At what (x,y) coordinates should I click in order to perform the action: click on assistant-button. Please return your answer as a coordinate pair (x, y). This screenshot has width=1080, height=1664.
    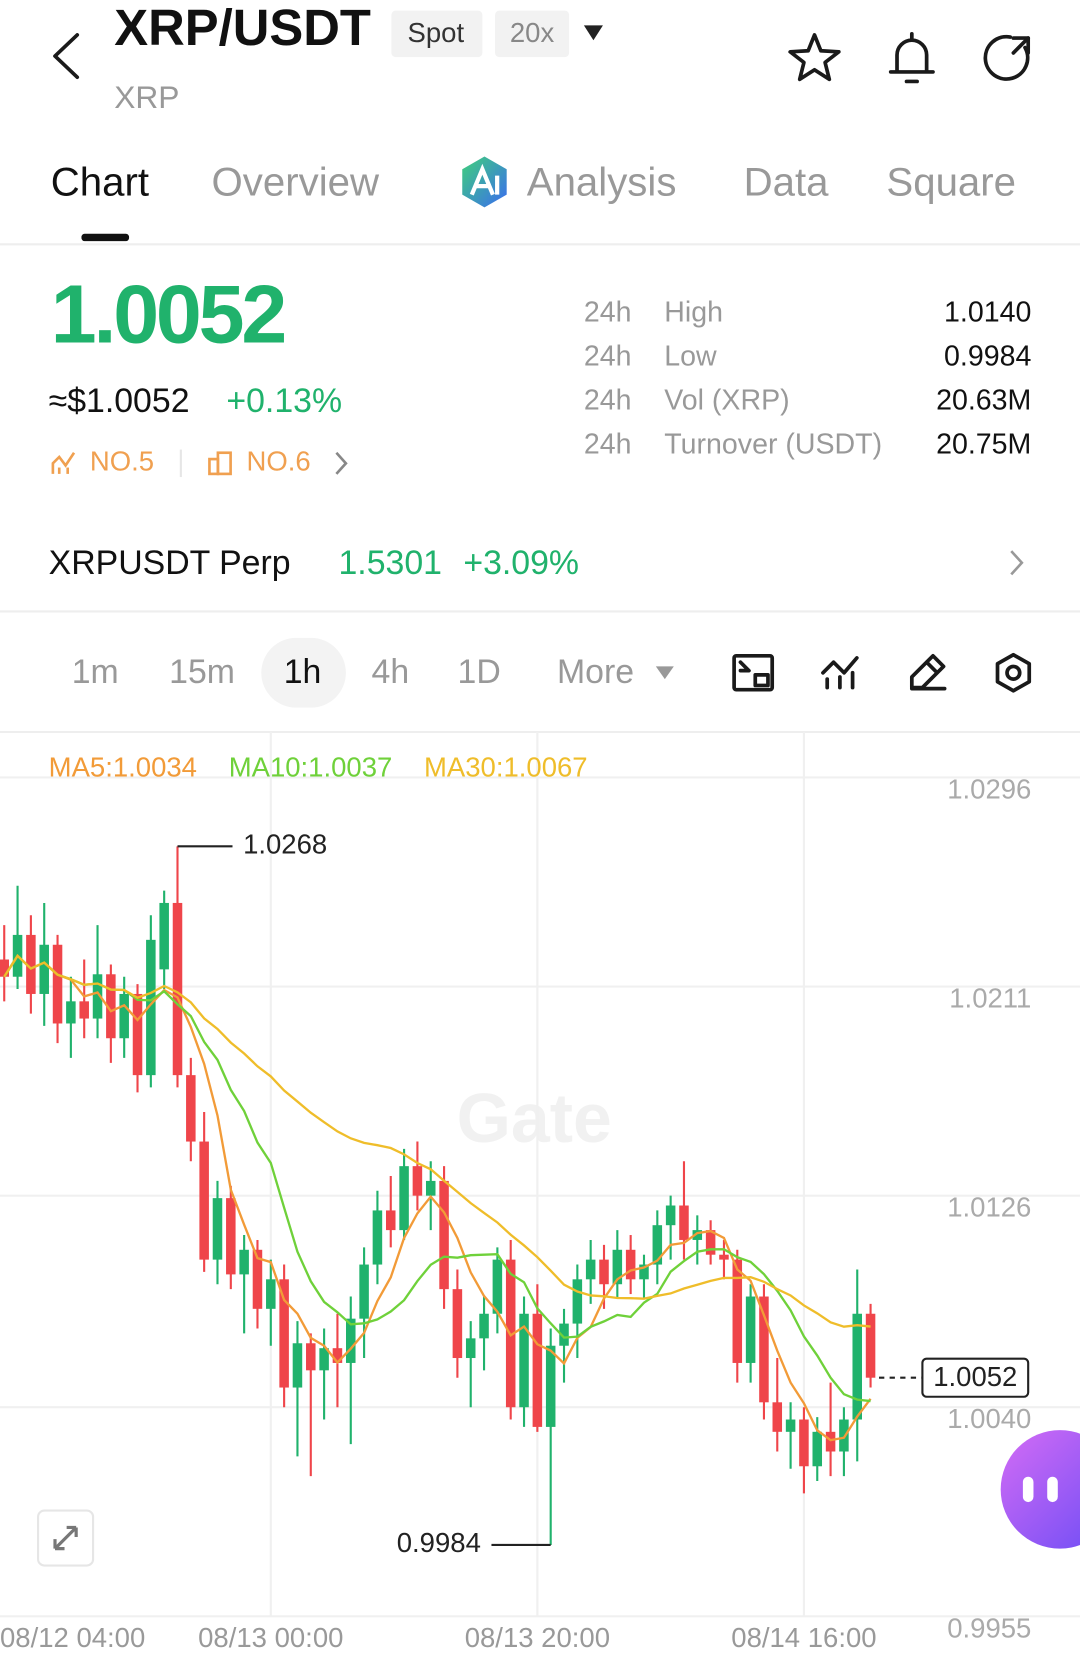
    Looking at the image, I should click on (1040, 1489).